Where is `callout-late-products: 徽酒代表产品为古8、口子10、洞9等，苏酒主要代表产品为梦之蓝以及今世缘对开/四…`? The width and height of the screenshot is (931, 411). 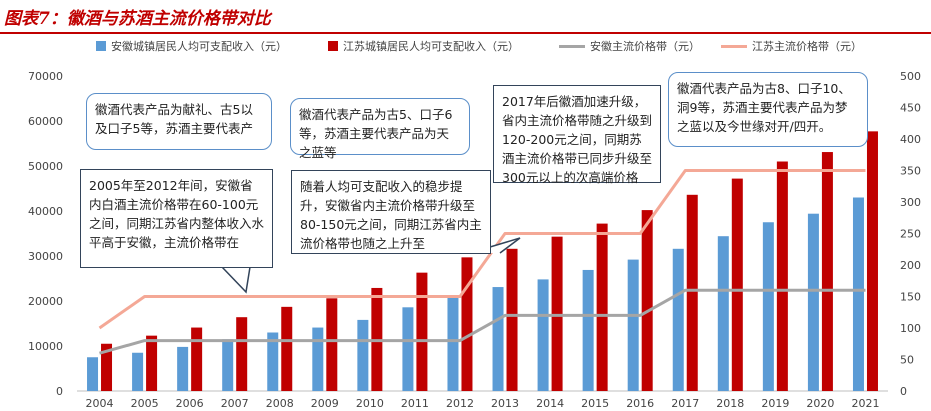 callout-late-products: 徽酒代表产品为古8、口子10、洞9等，苏酒主要代表产品为梦之蓝以及今世缘对开/四… is located at coordinates (768, 109).